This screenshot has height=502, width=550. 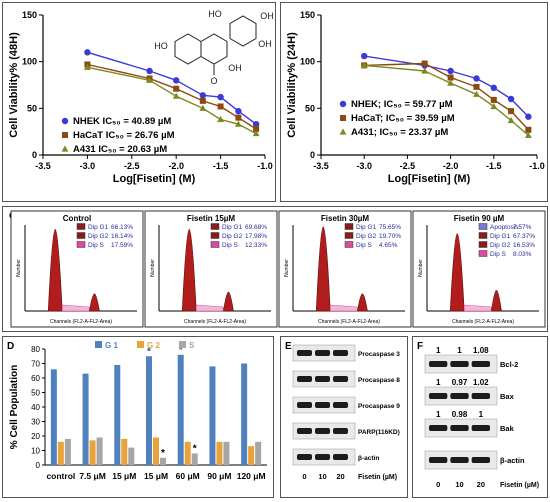 I want to click on legend-value: 17.98%, so click(x=256, y=236).